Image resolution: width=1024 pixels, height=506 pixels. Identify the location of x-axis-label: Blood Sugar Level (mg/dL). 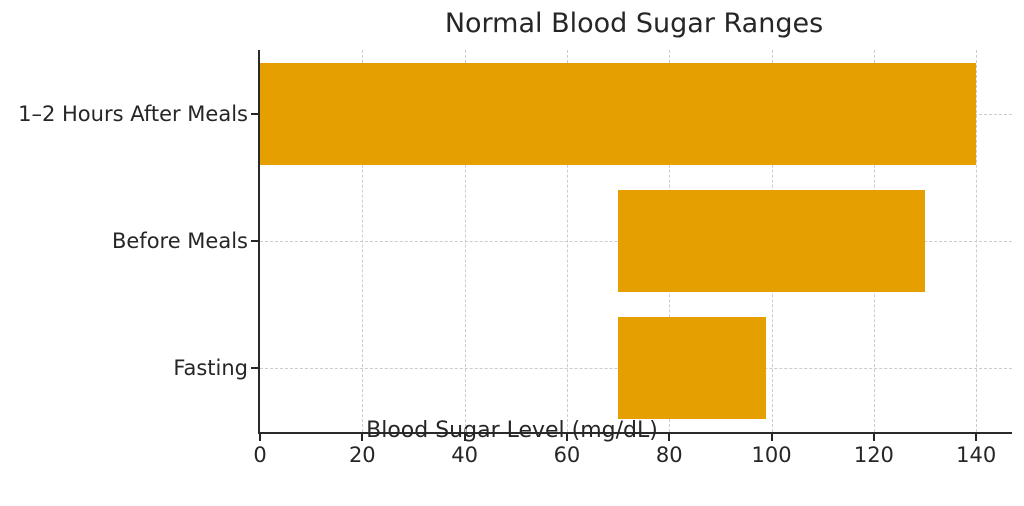
(512, 430).